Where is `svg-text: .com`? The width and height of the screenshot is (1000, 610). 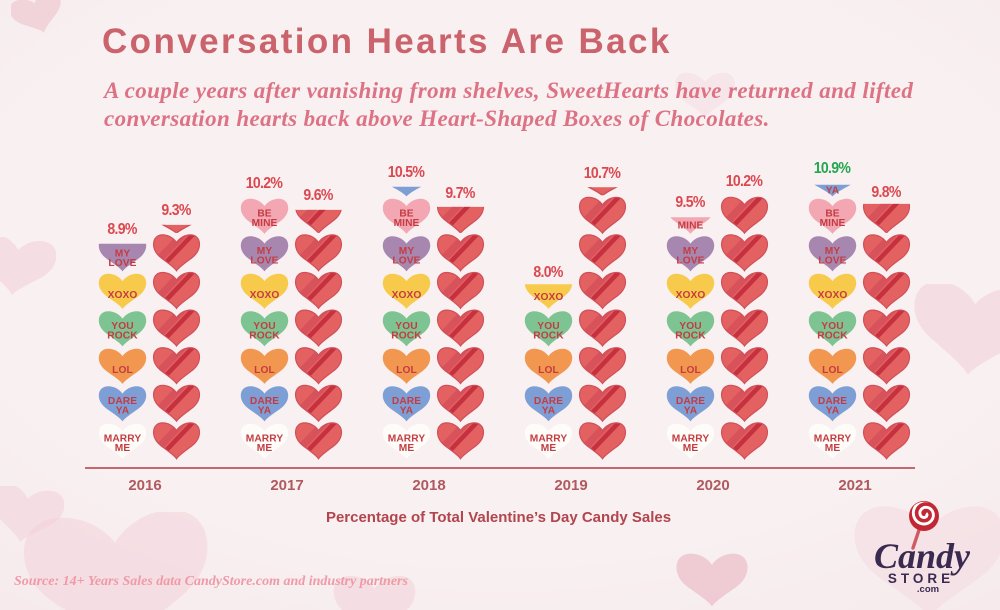
svg-text: .com is located at coordinates (928, 589).